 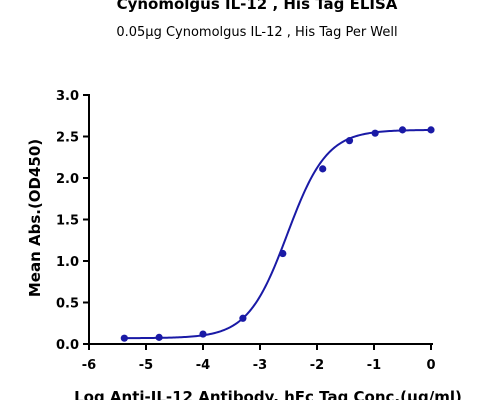 I want to click on x-tick-label: -5, so click(x=146, y=365).